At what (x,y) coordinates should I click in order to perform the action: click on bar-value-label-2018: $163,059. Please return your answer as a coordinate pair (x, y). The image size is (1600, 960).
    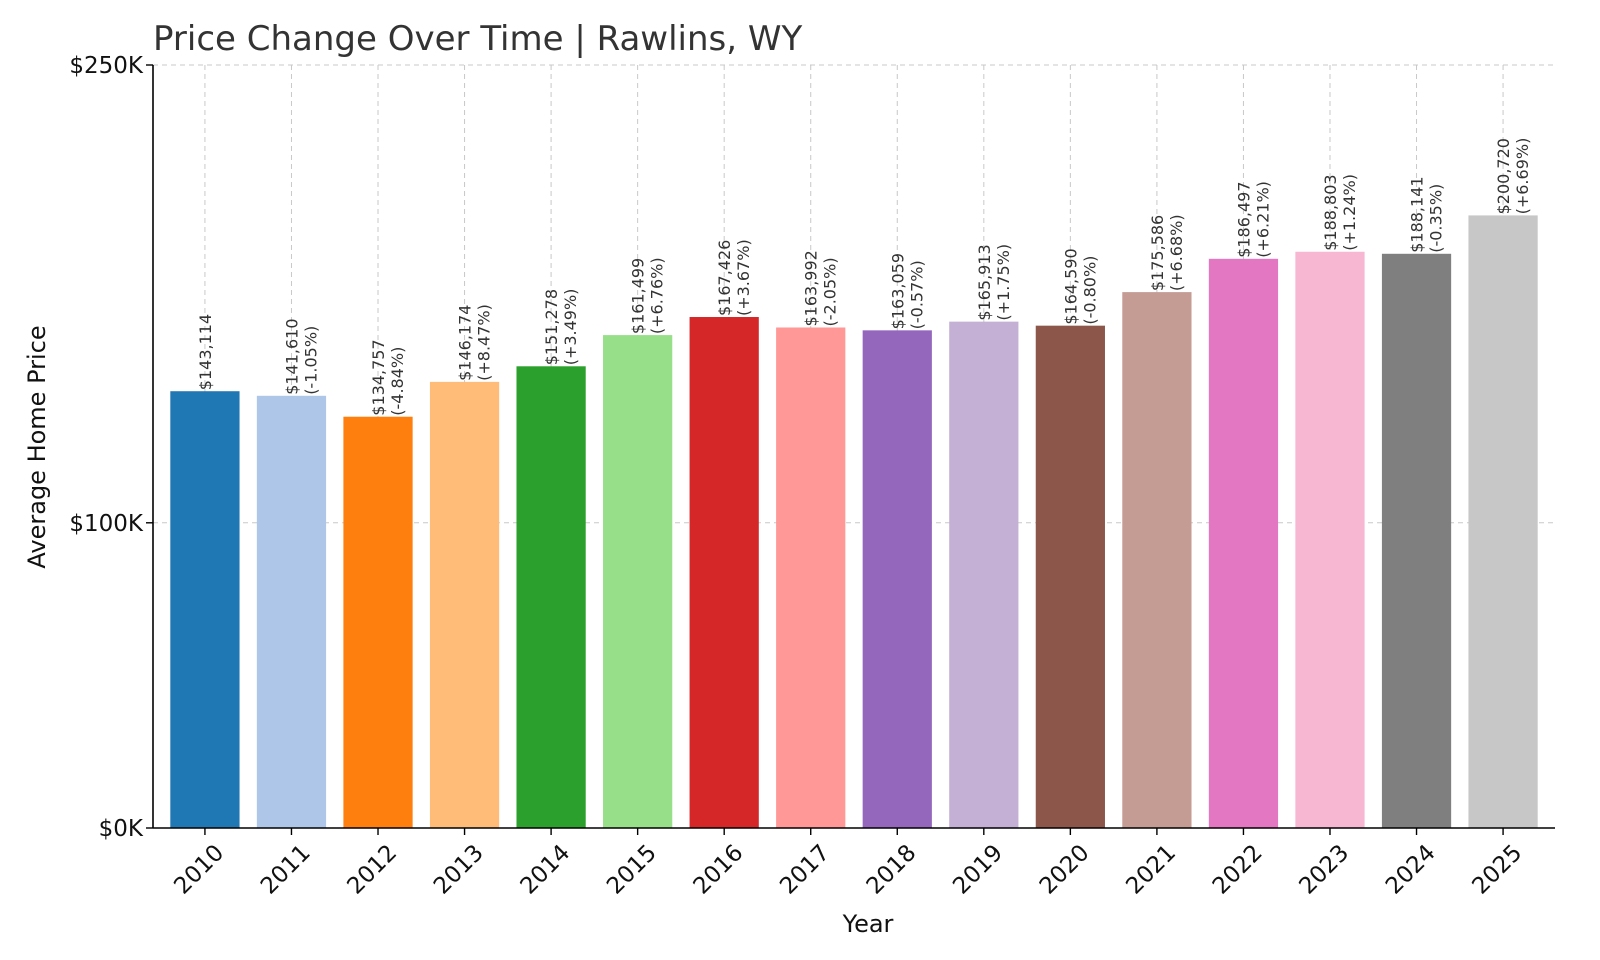
    Looking at the image, I should click on (897, 291).